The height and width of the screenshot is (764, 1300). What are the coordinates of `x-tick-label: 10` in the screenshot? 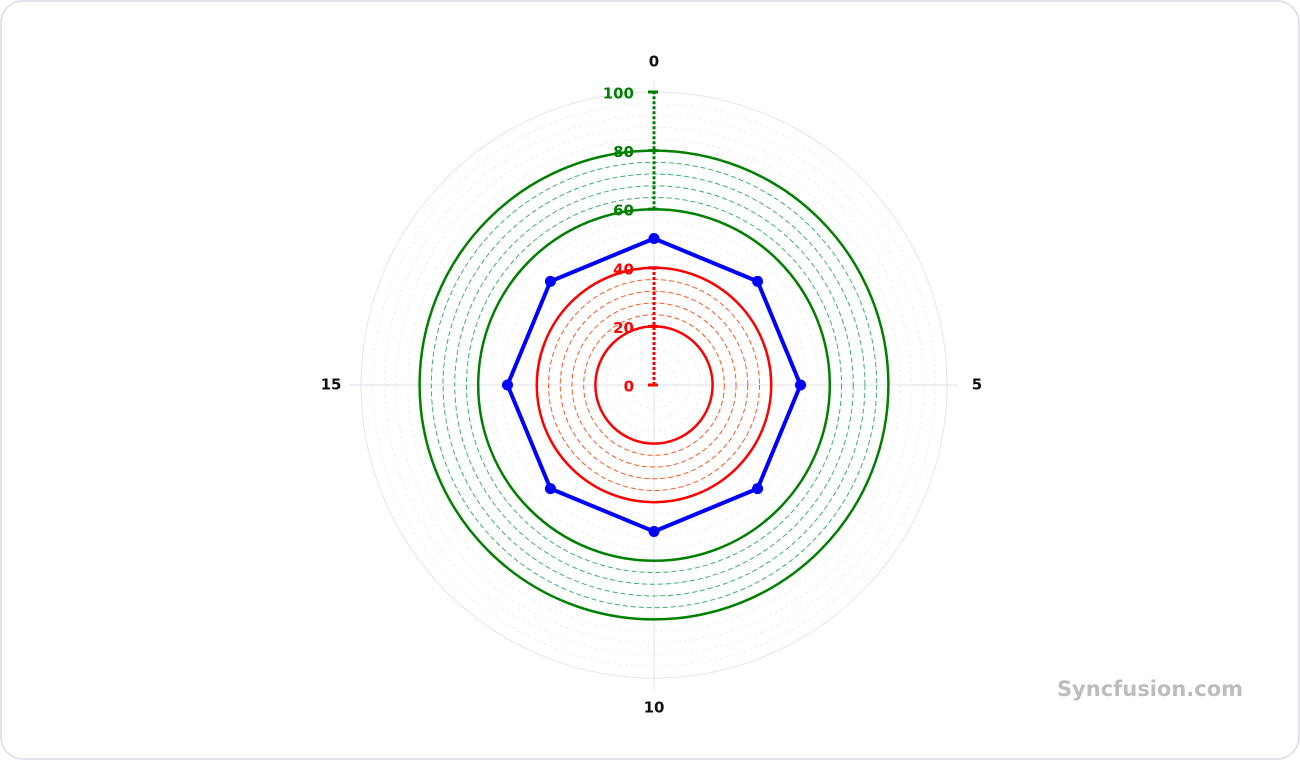 It's located at (654, 708).